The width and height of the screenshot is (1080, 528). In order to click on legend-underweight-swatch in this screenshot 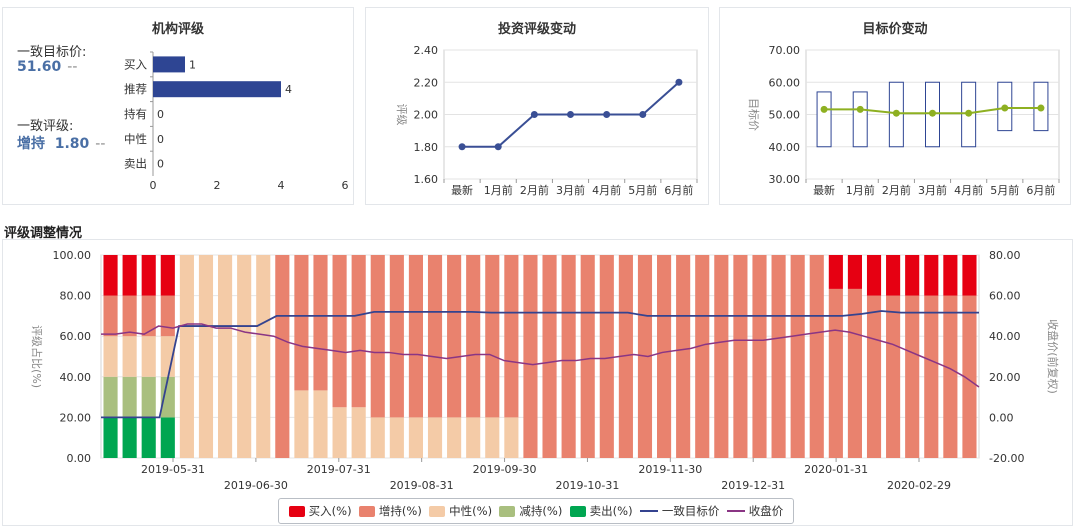, I will do `click(507, 511)`.